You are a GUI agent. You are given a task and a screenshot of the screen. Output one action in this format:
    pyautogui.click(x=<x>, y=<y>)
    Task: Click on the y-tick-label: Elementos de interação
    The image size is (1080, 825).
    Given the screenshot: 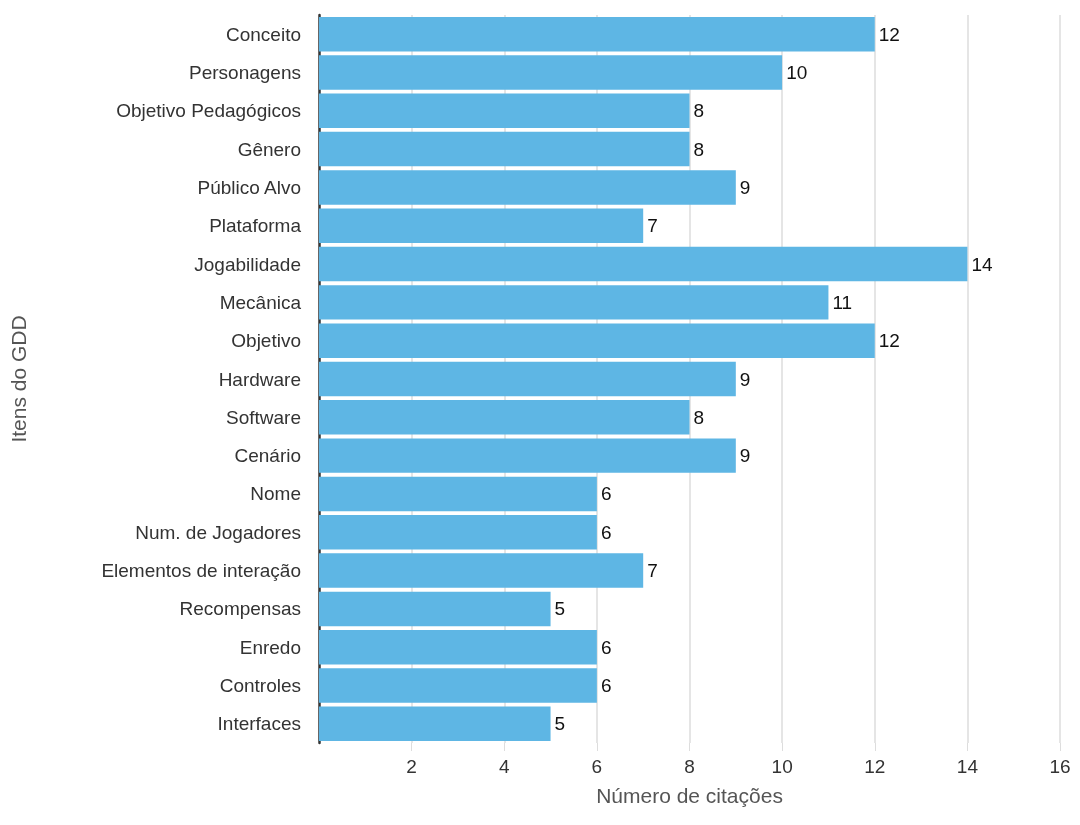 What is the action you would take?
    pyautogui.click(x=201, y=571)
    